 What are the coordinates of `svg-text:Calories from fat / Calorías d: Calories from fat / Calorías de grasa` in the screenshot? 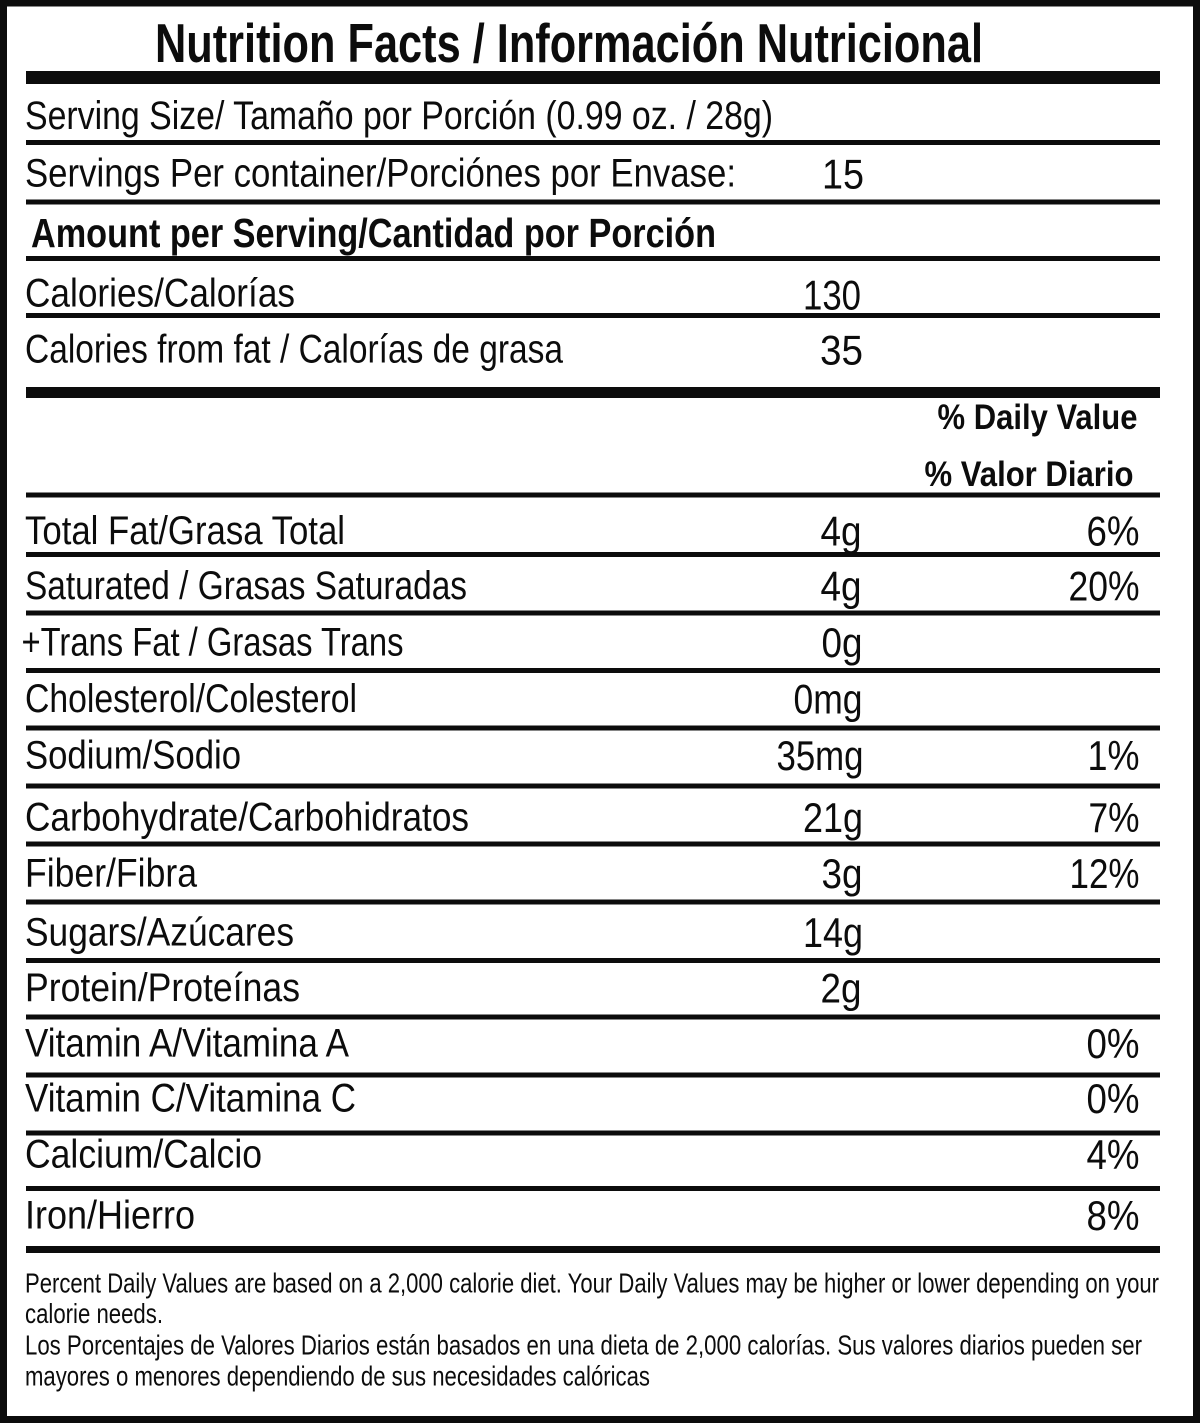 It's located at (294, 350).